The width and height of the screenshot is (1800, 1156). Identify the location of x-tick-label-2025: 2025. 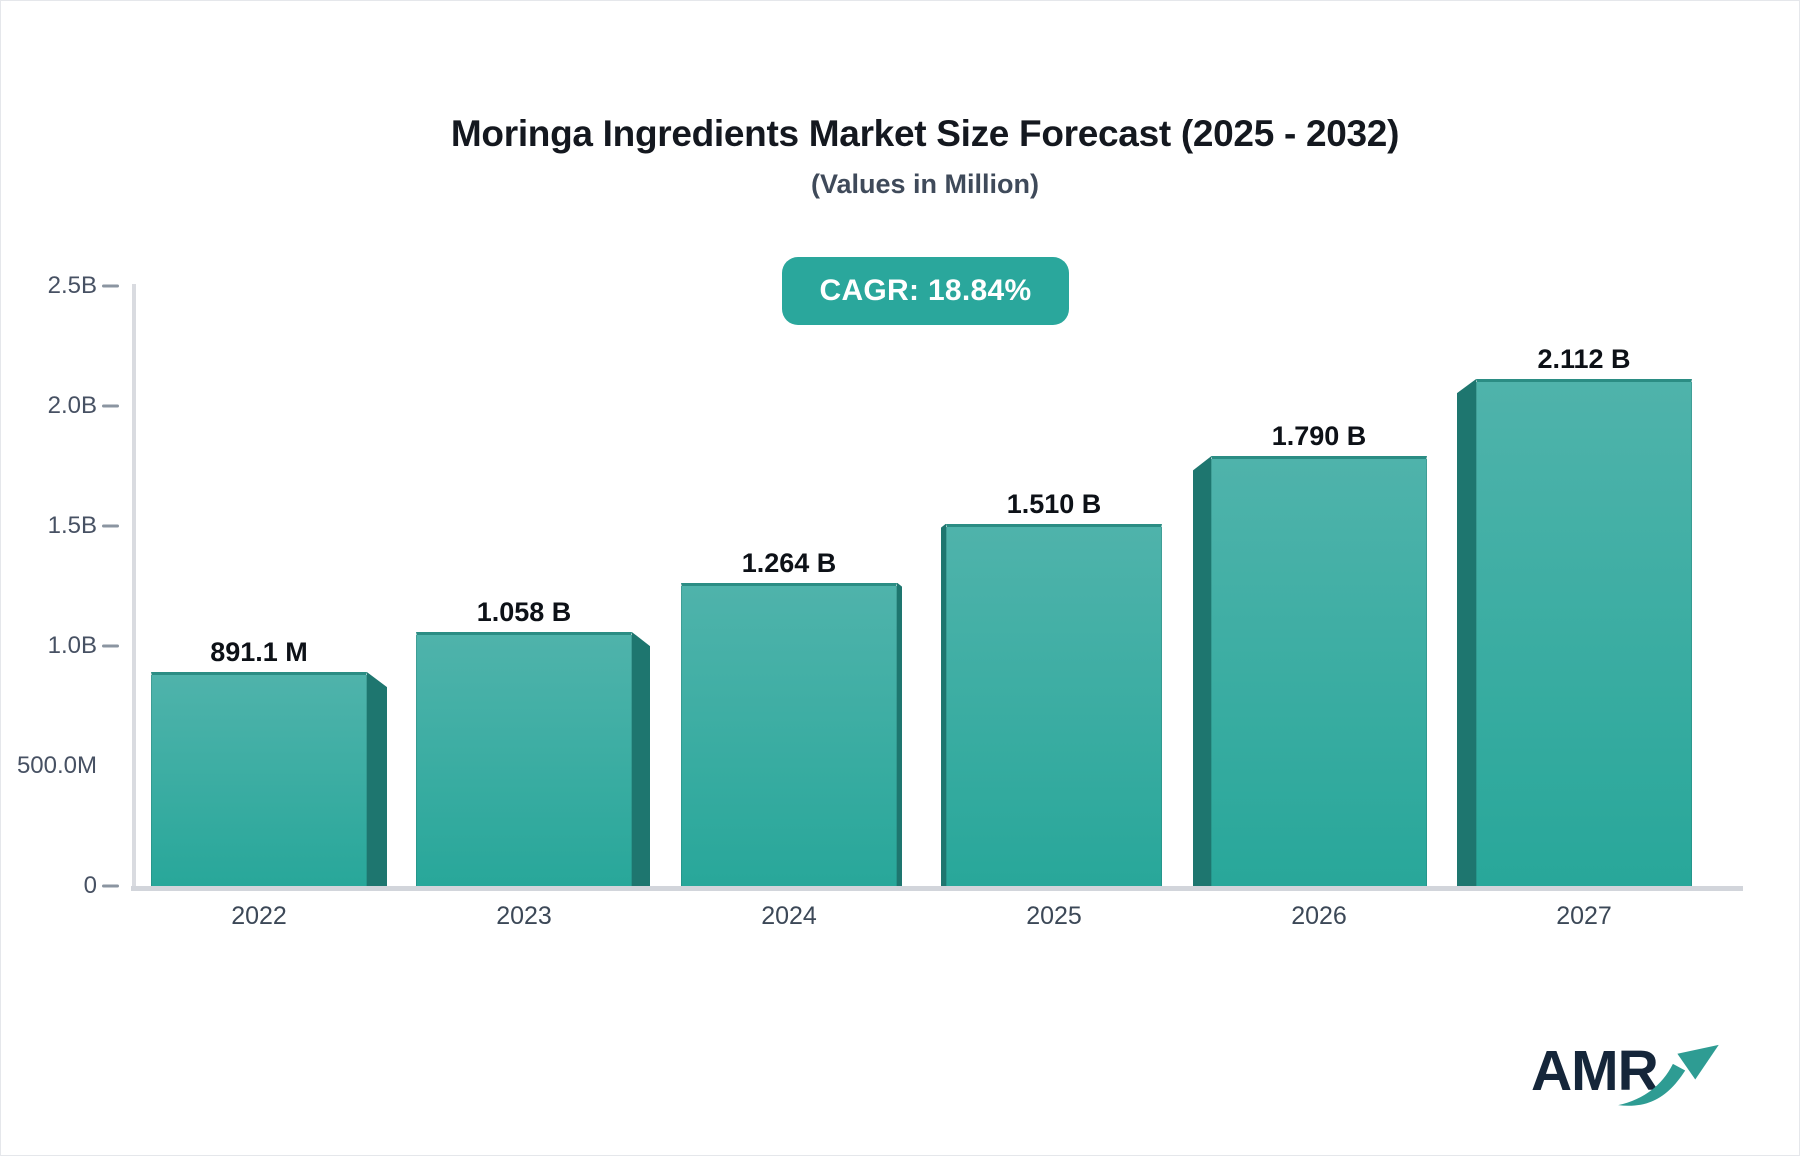
(1054, 916).